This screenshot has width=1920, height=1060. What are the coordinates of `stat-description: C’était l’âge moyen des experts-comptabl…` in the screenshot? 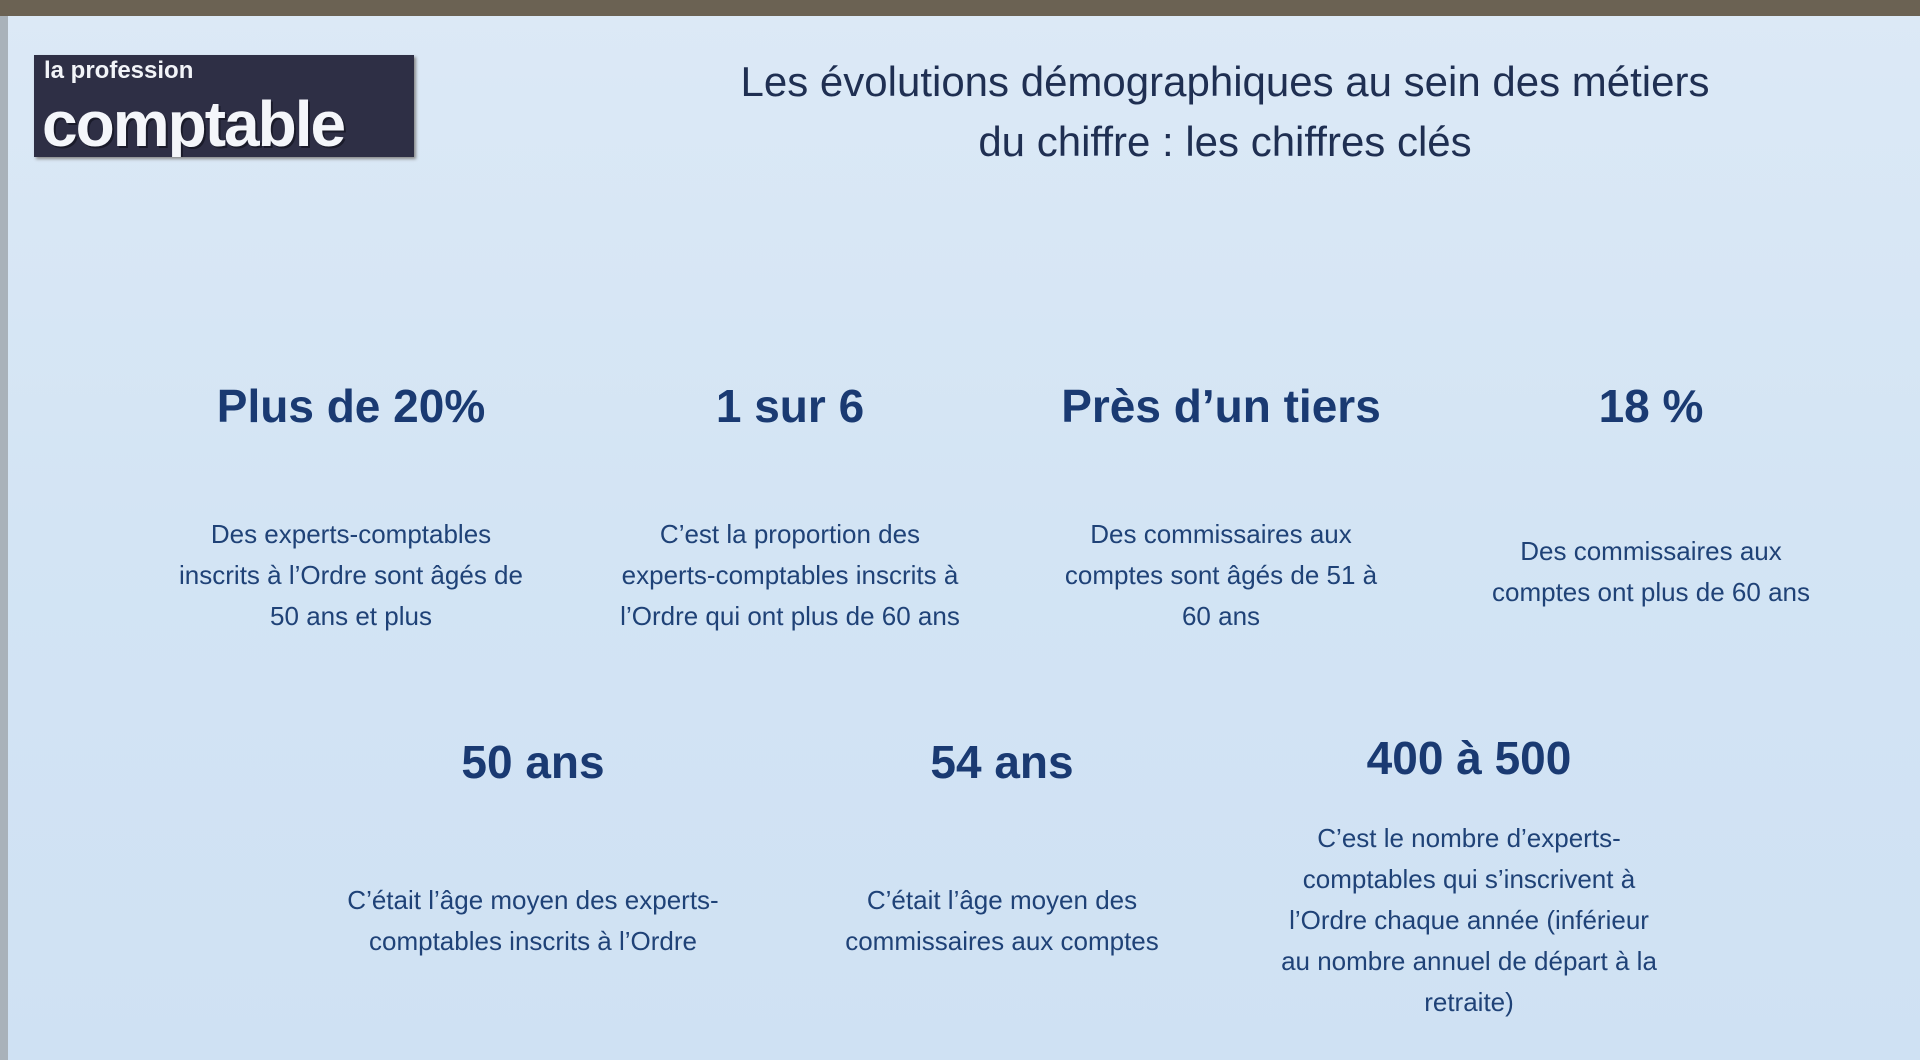 It's located at (532, 921).